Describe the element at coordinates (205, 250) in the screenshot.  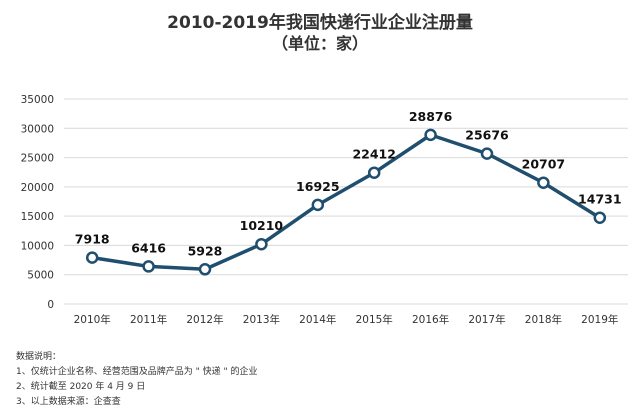
I see `data-label: 5928` at that location.